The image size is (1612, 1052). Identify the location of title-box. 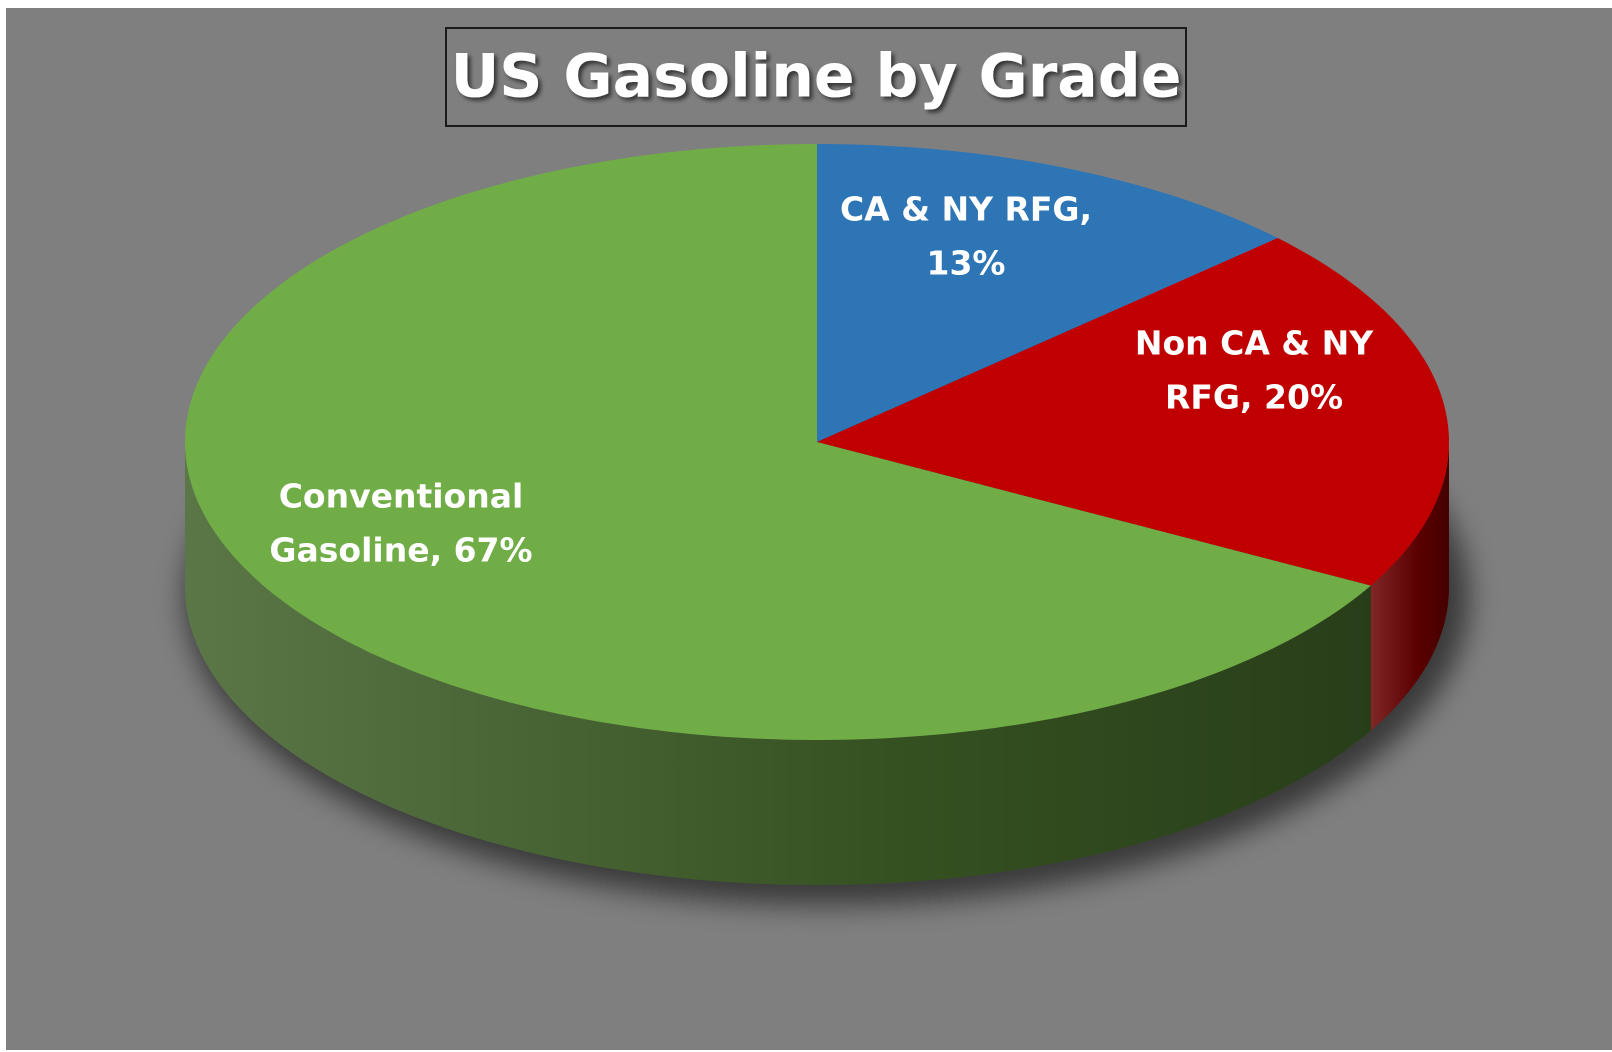
(816, 77).